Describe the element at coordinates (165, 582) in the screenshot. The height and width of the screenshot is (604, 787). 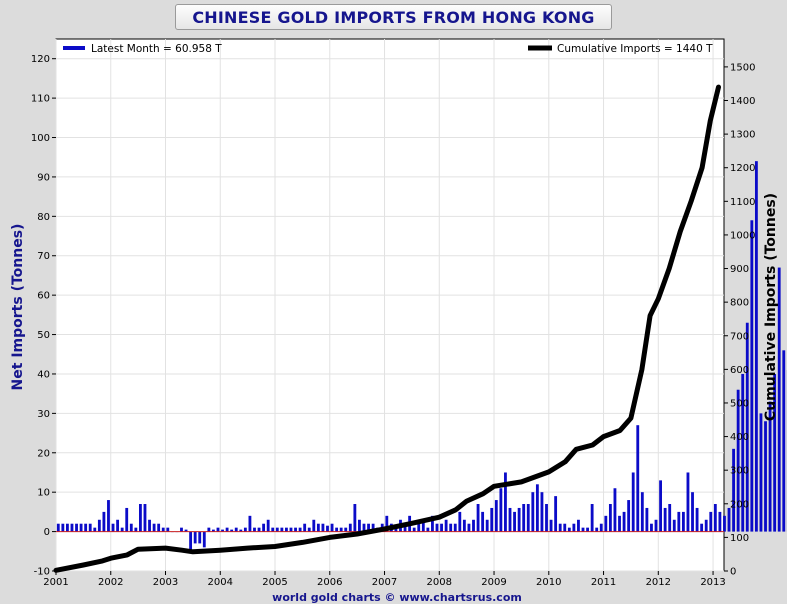
I see `tick-label-x: 2003` at that location.